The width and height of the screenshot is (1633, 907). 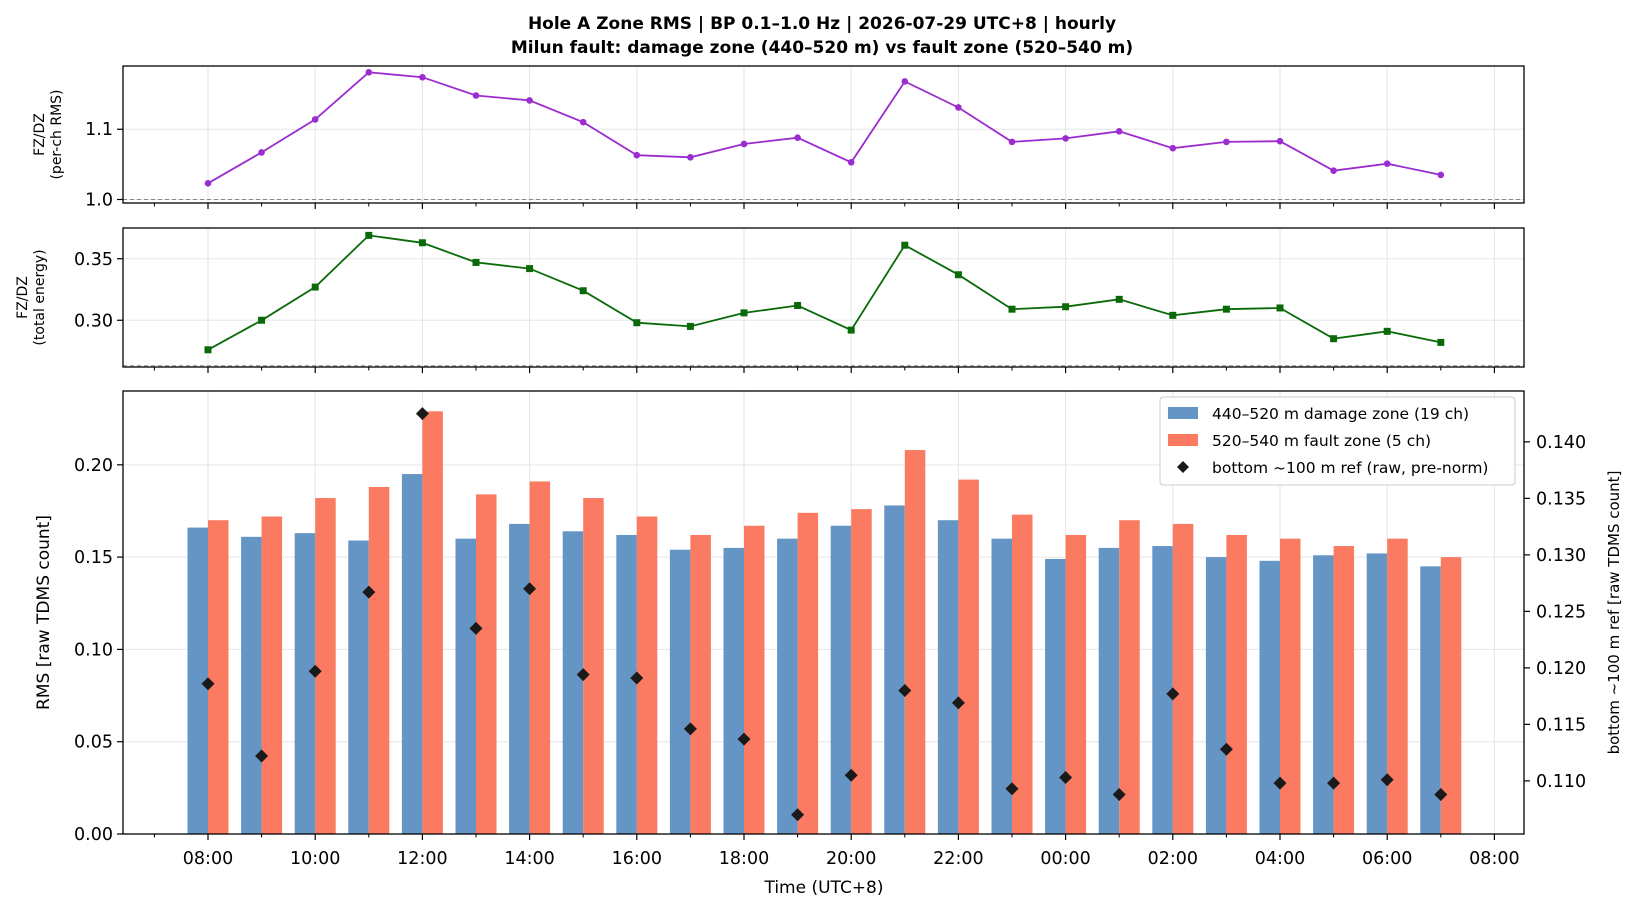 I want to click on x-tick-label: 14:00, so click(x=529, y=859).